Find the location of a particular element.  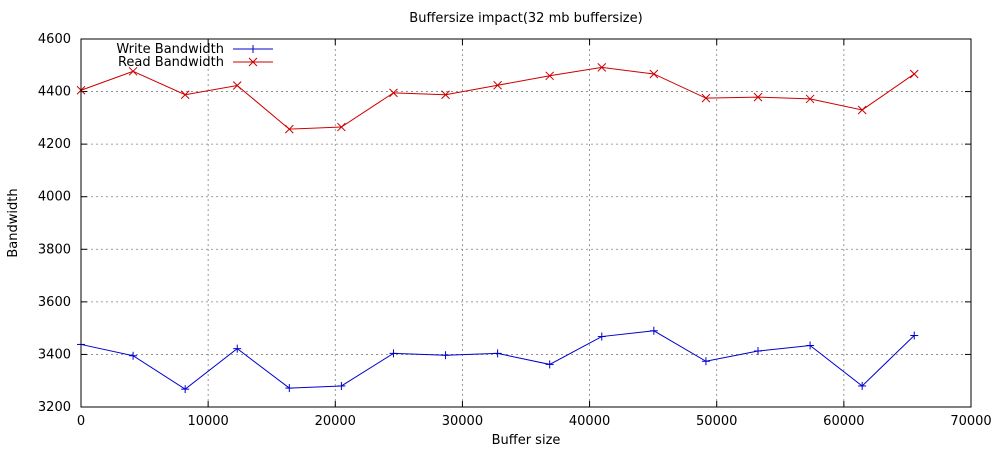

x-tick-label: 10000 is located at coordinates (207, 421).